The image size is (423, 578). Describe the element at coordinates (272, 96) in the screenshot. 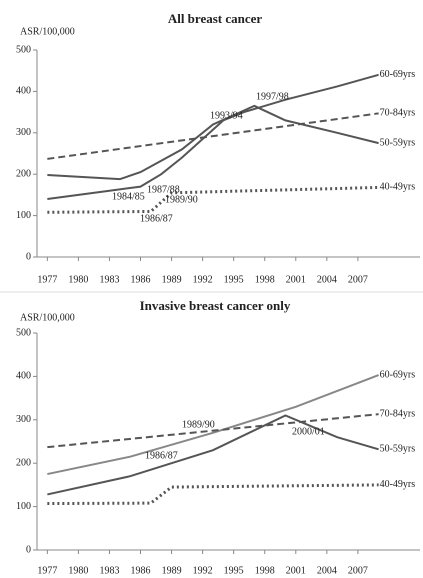

I see `annotation: 1997/98` at that location.